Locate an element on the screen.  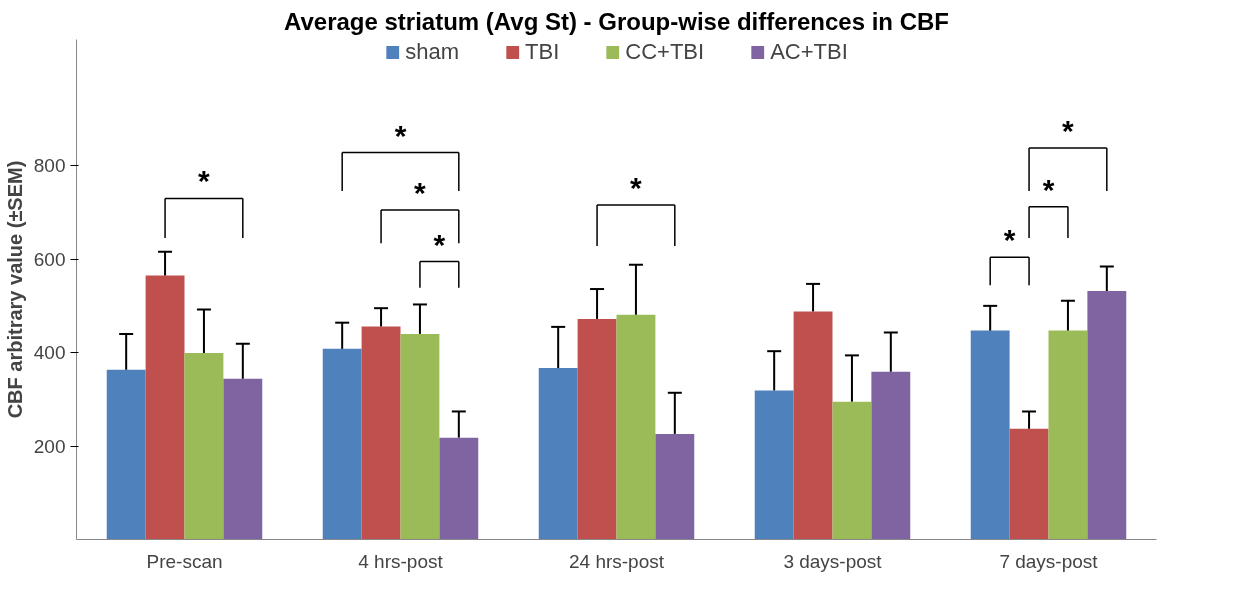
x-tick-label: Pre-scan is located at coordinates (184, 561).